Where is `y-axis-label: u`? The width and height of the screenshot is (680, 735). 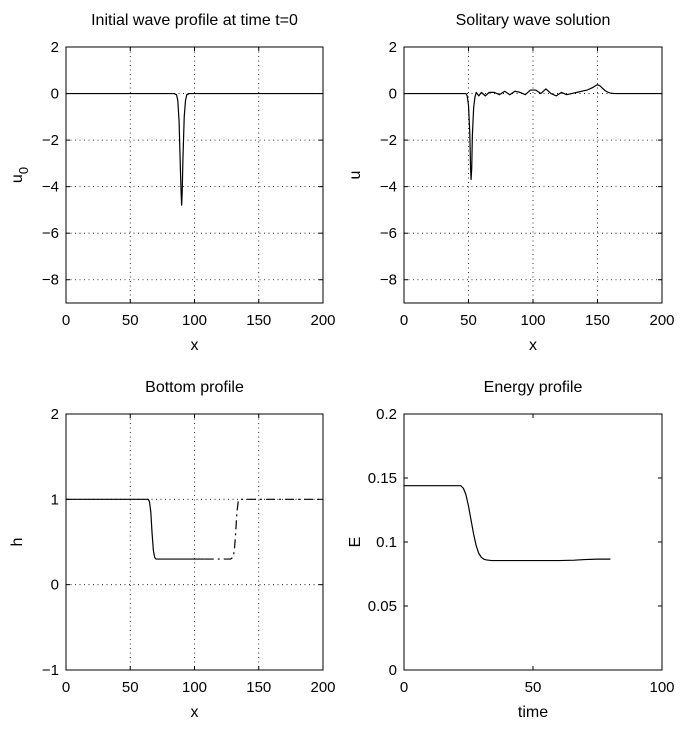
y-axis-label: u is located at coordinates (355, 175).